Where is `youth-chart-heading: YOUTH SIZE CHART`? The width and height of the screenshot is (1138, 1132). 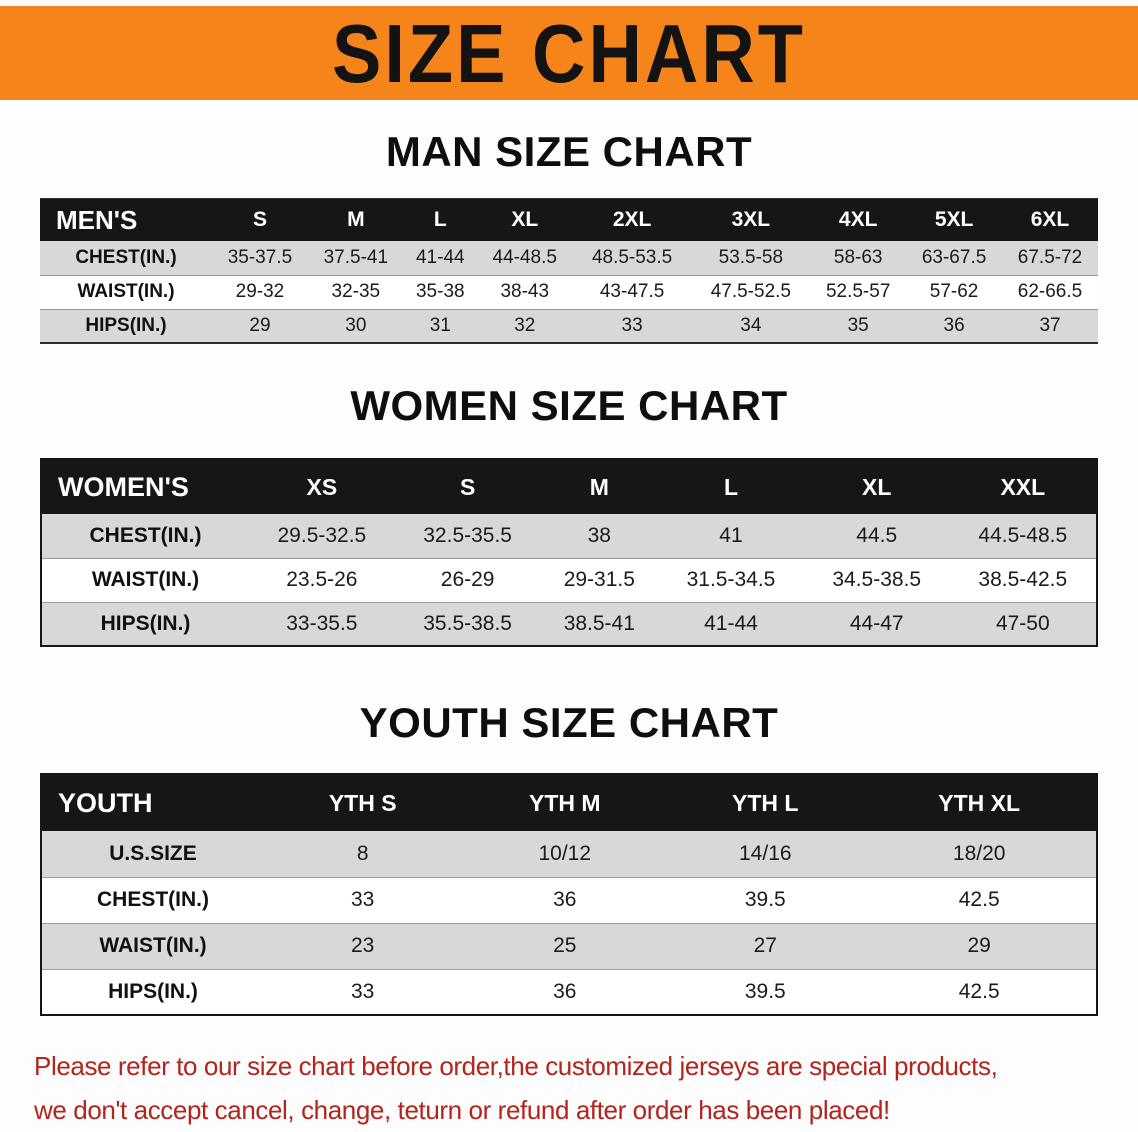
youth-chart-heading: YOUTH SIZE CHART is located at coordinates (569, 722).